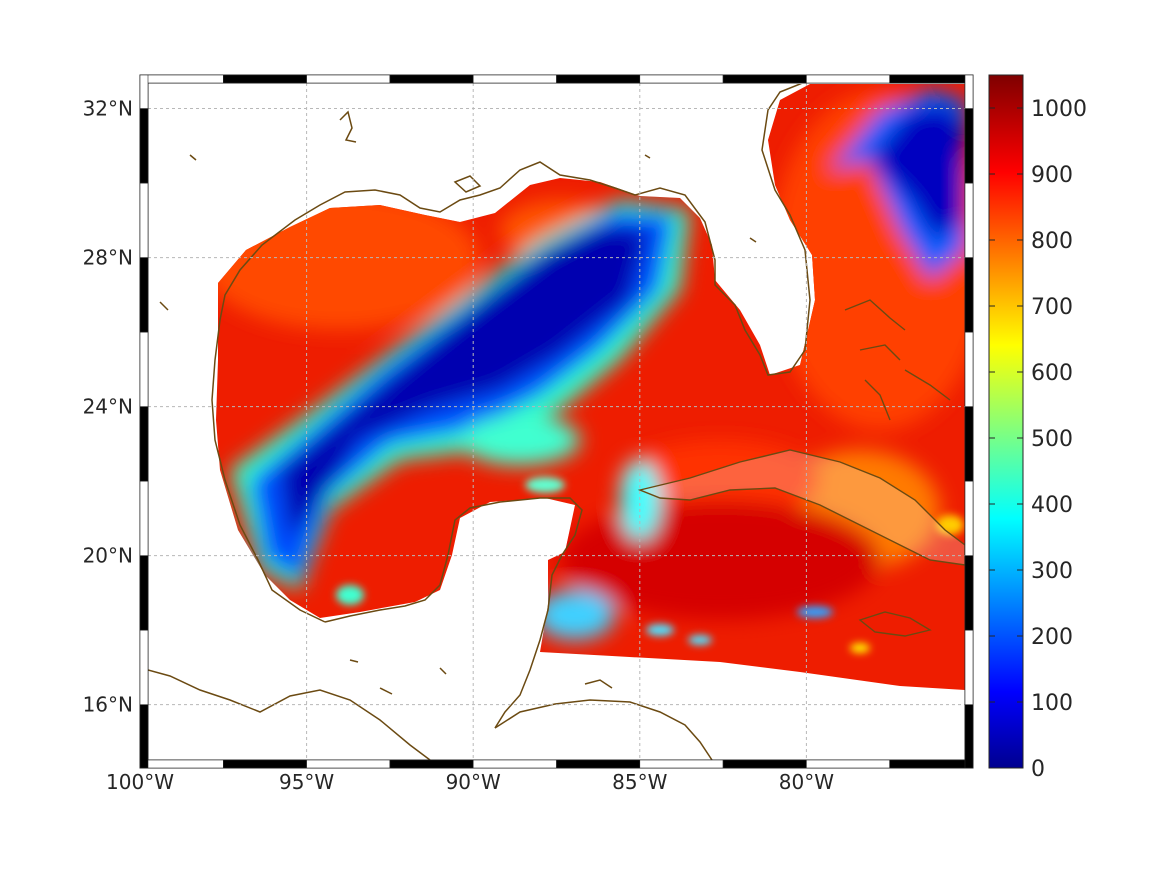 This screenshot has height=875, width=1167. I want to click on colorbar-tick-label: 600, so click(1052, 373).